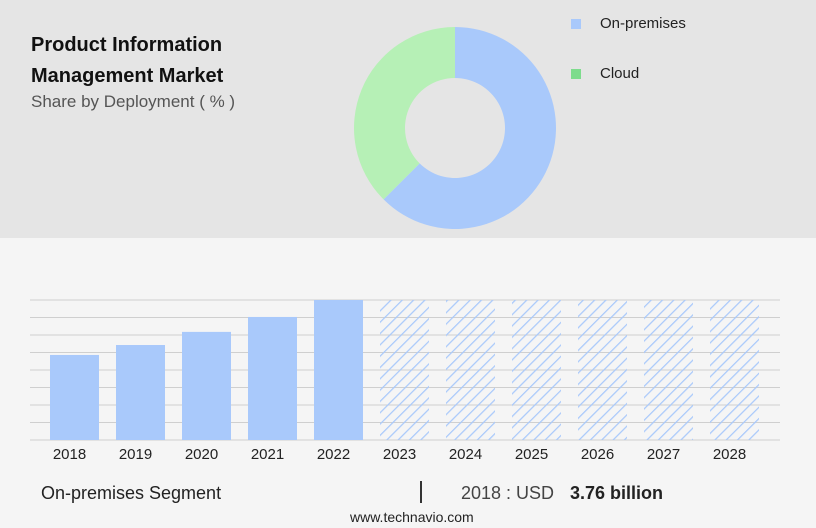 Image resolution: width=816 pixels, height=528 pixels. What do you see at coordinates (412, 517) in the screenshot?
I see `source: www.technavio.com` at bounding box center [412, 517].